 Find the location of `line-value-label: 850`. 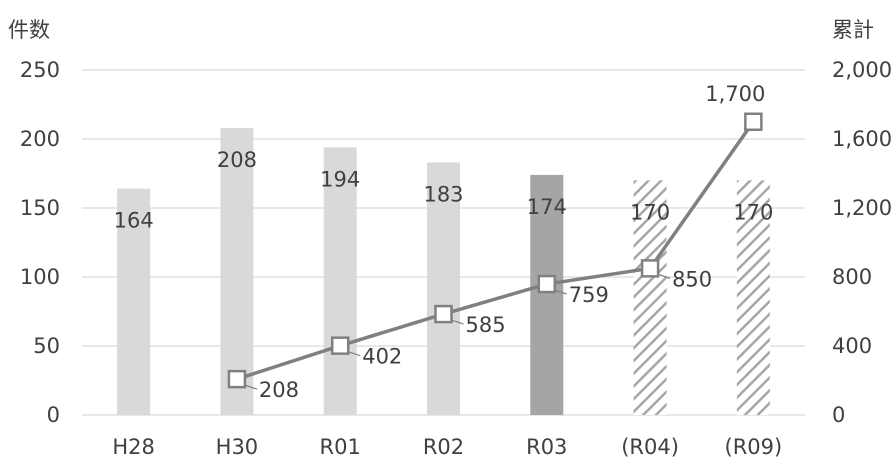

line-value-label: 850 is located at coordinates (692, 279).